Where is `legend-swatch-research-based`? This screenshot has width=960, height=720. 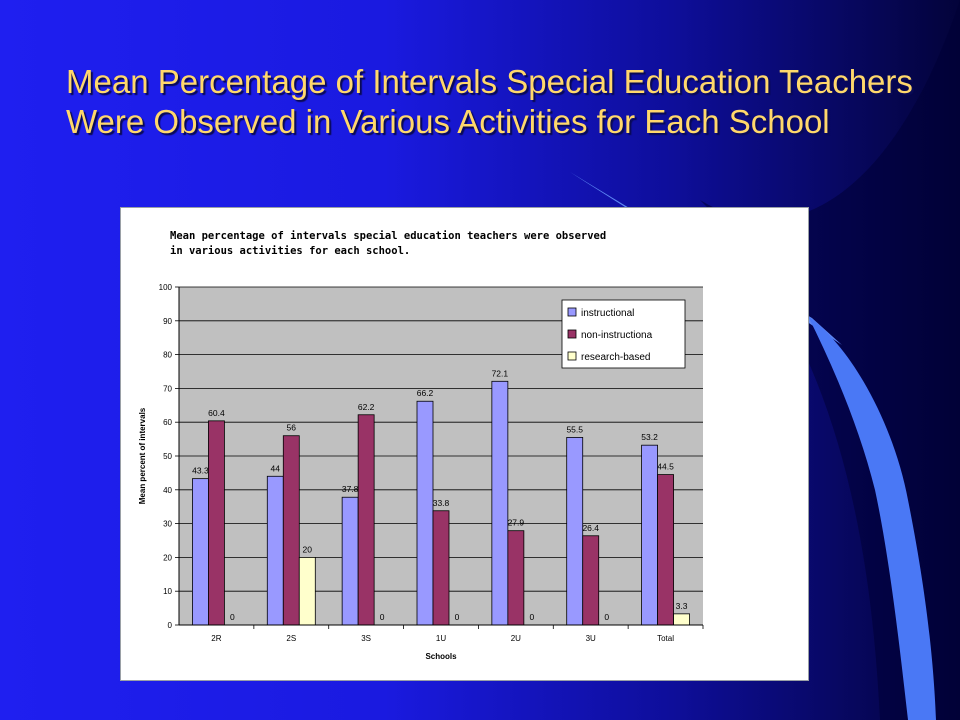
legend-swatch-research-based is located at coordinates (572, 356).